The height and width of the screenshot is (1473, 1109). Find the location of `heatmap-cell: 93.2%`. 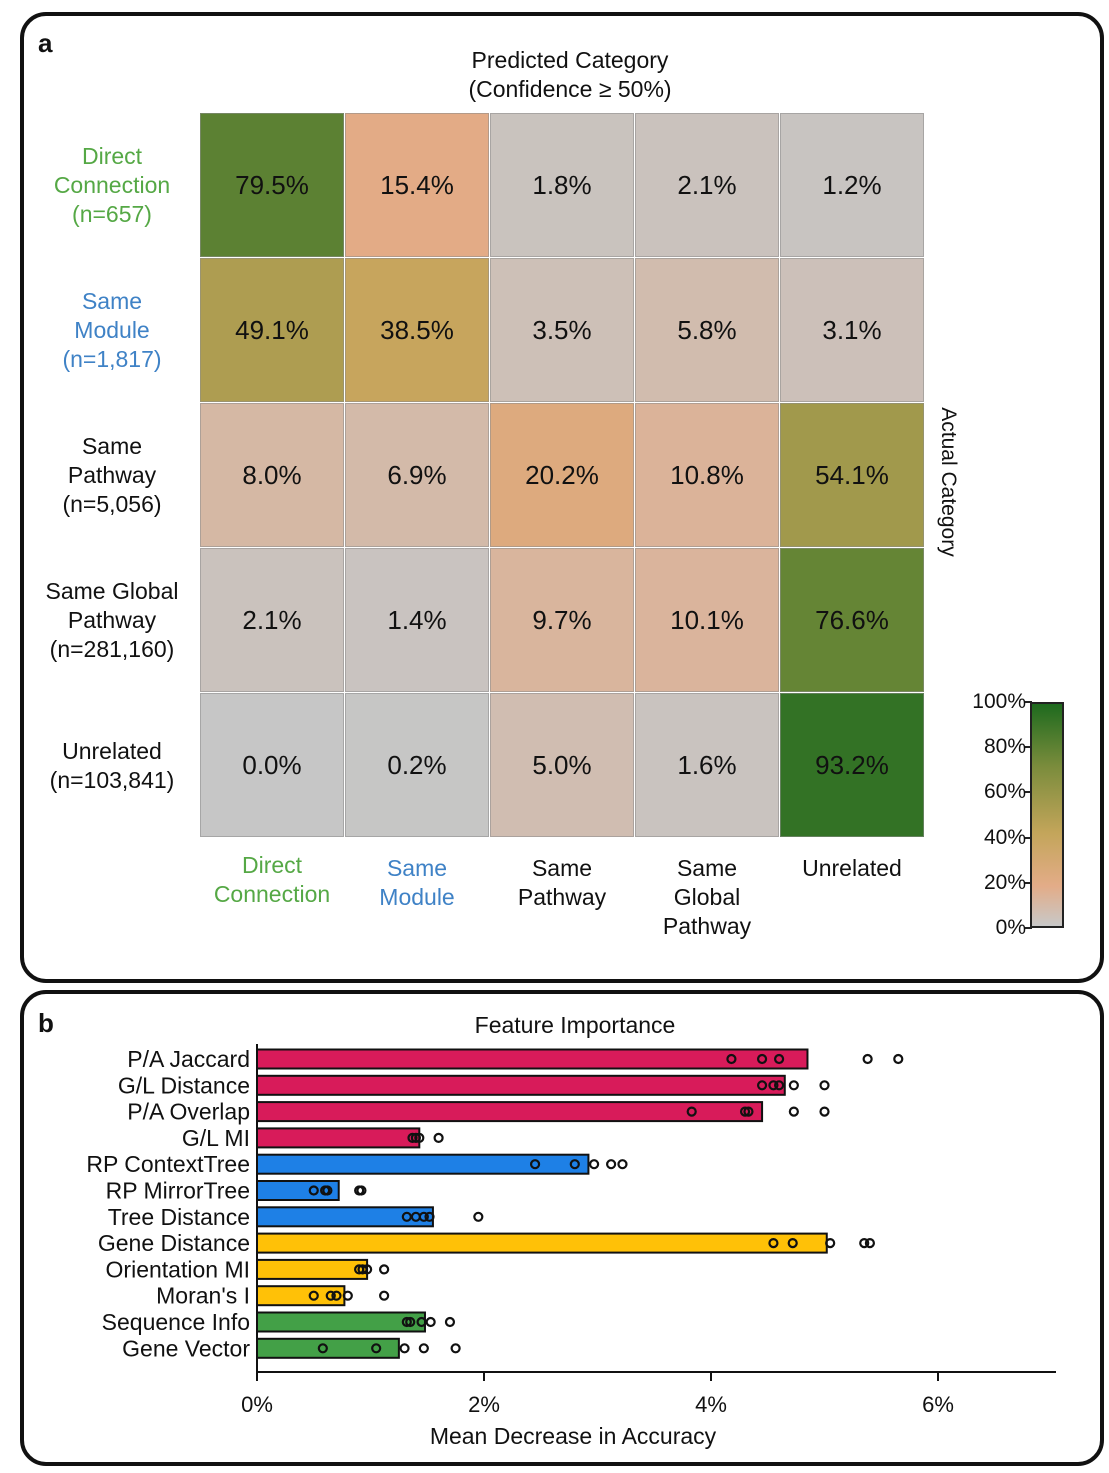

heatmap-cell: 93.2% is located at coordinates (852, 765).